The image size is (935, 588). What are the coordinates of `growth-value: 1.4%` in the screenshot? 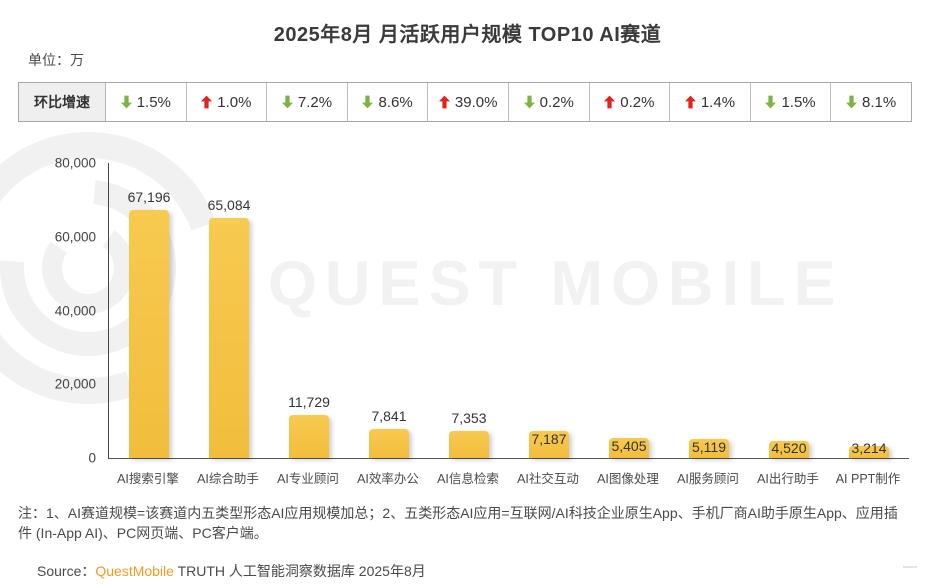 It's located at (718, 102).